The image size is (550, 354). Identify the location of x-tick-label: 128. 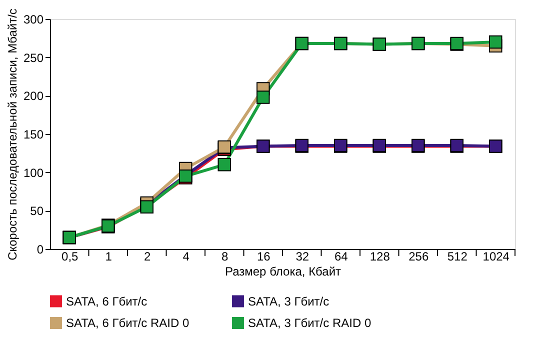
(380, 257).